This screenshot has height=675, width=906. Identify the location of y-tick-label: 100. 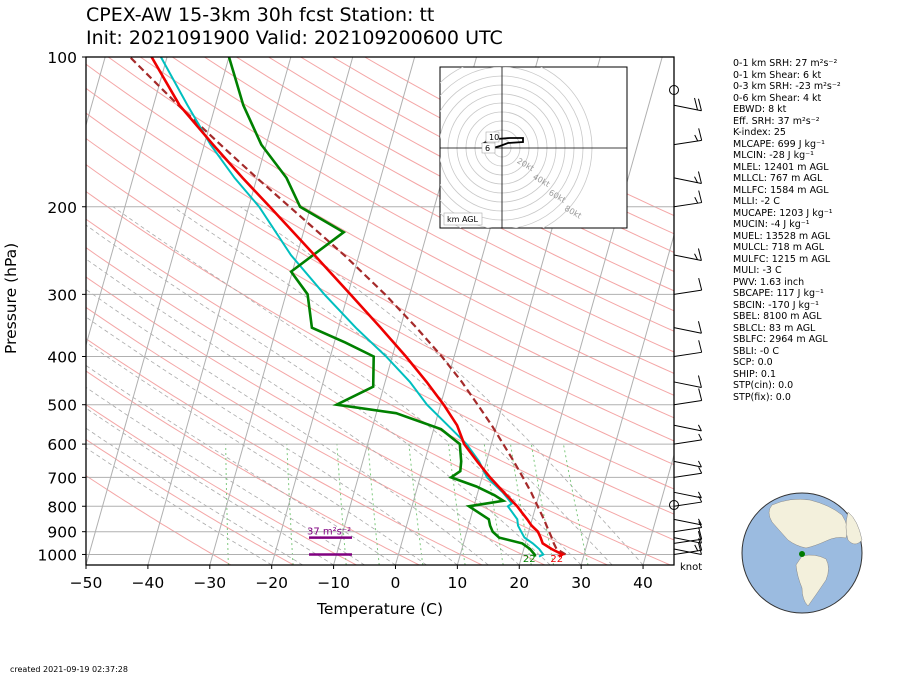
(62, 58).